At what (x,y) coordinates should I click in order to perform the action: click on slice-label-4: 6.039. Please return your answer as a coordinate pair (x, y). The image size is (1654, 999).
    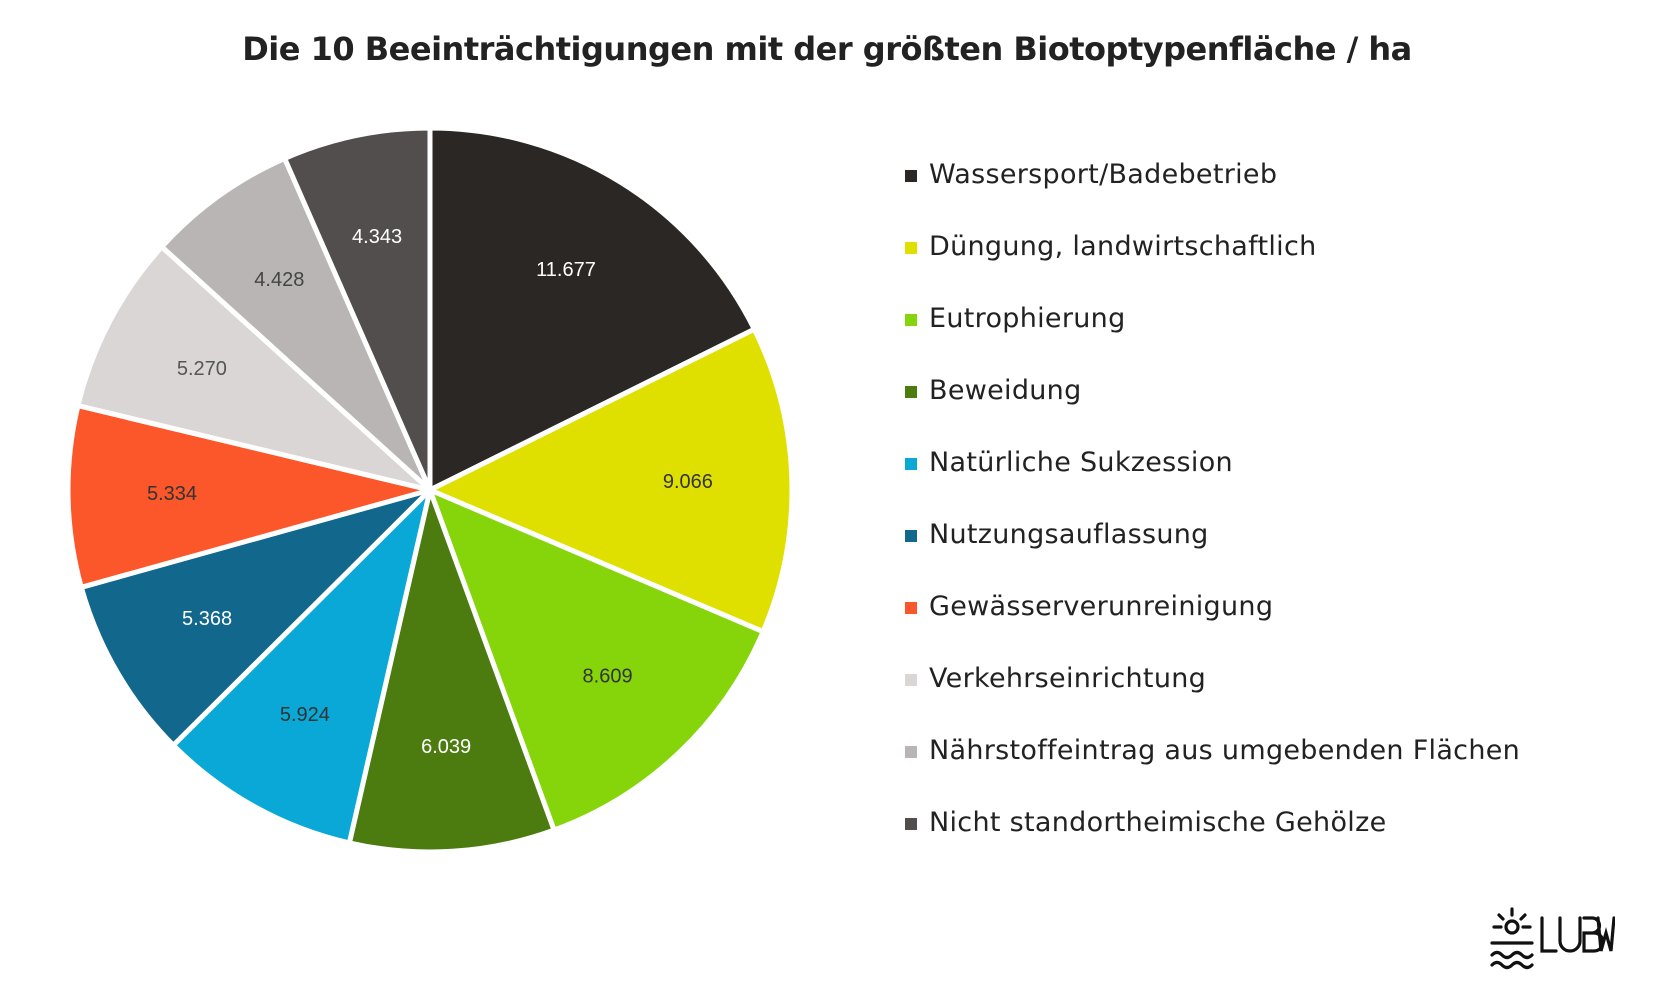
    Looking at the image, I should click on (446, 747).